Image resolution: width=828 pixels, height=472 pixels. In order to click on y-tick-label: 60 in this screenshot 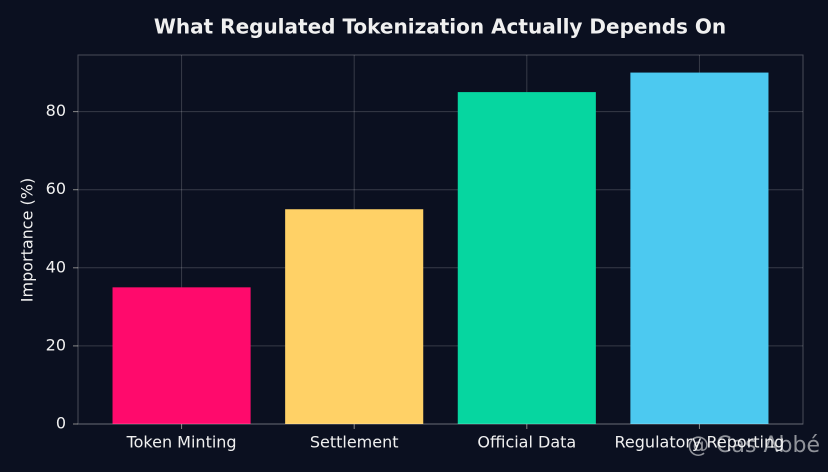, I will do `click(56, 188)`.